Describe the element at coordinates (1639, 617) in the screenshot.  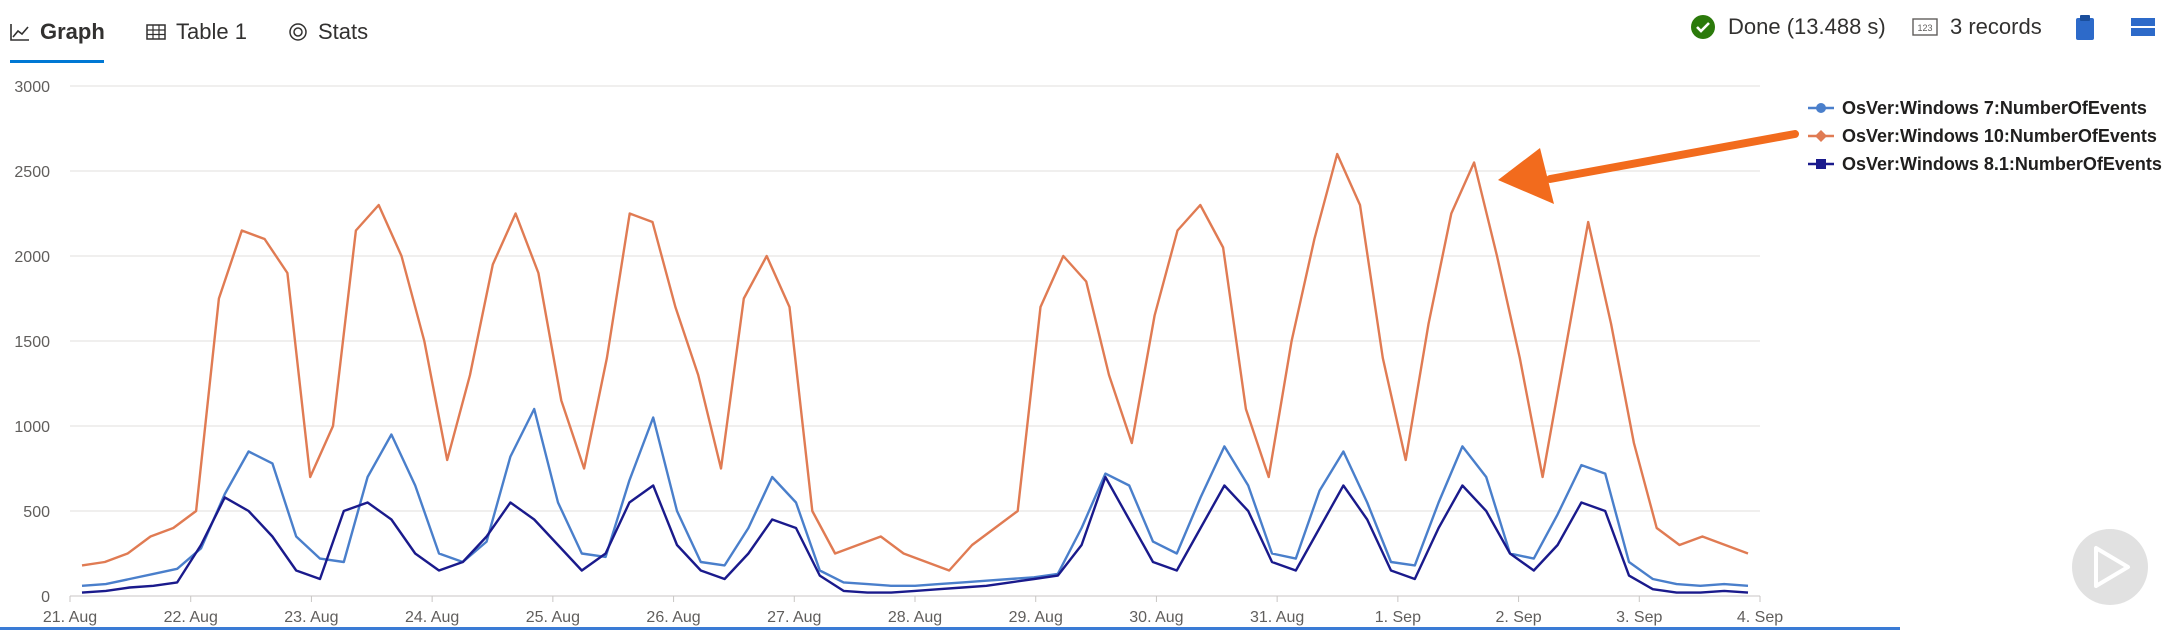
I see `x-tick-label: 3. Sep` at that location.